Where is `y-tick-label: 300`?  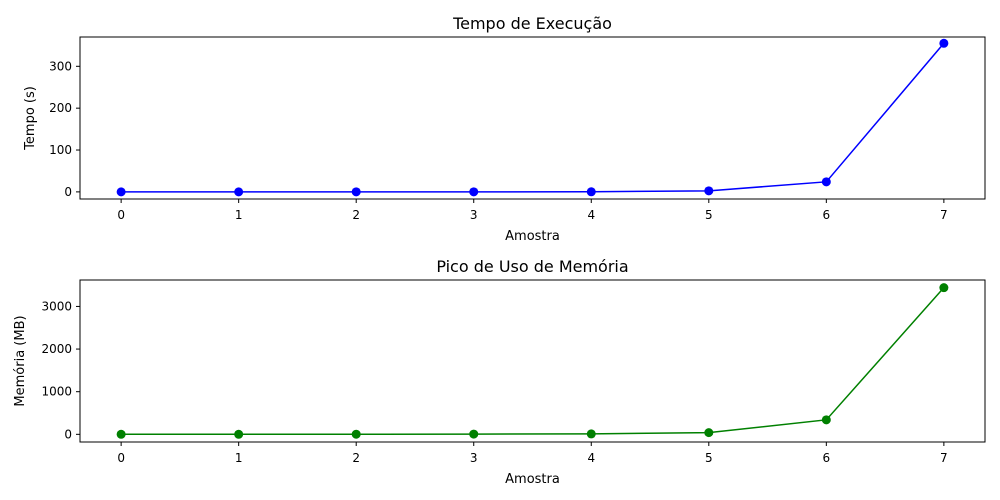
y-tick-label: 300 is located at coordinates (60, 66).